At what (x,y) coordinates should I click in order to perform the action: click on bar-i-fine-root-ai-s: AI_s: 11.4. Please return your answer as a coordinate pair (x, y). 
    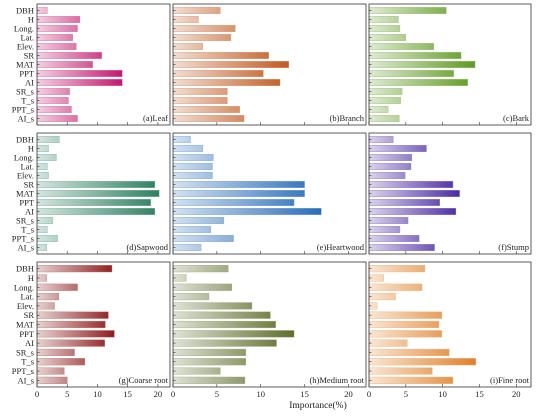
    Looking at the image, I should click on (411, 380).